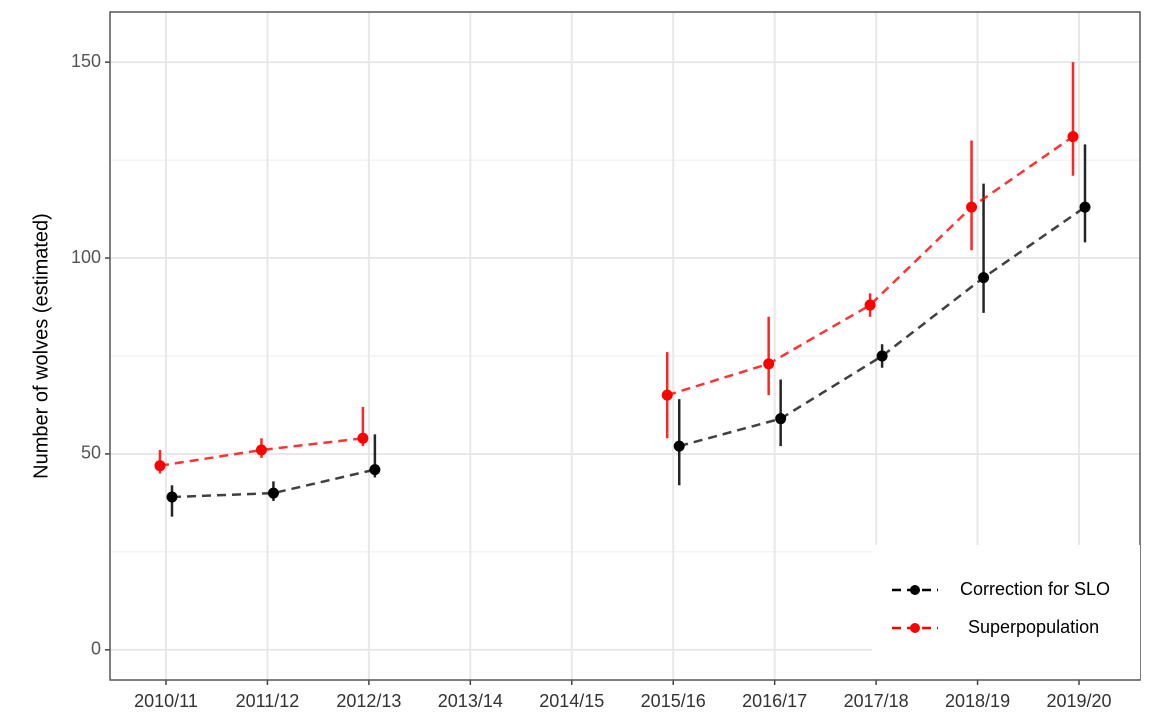 The image size is (1163, 722). Describe the element at coordinates (86, 61) in the screenshot. I see `y-tick-label: 150` at that location.